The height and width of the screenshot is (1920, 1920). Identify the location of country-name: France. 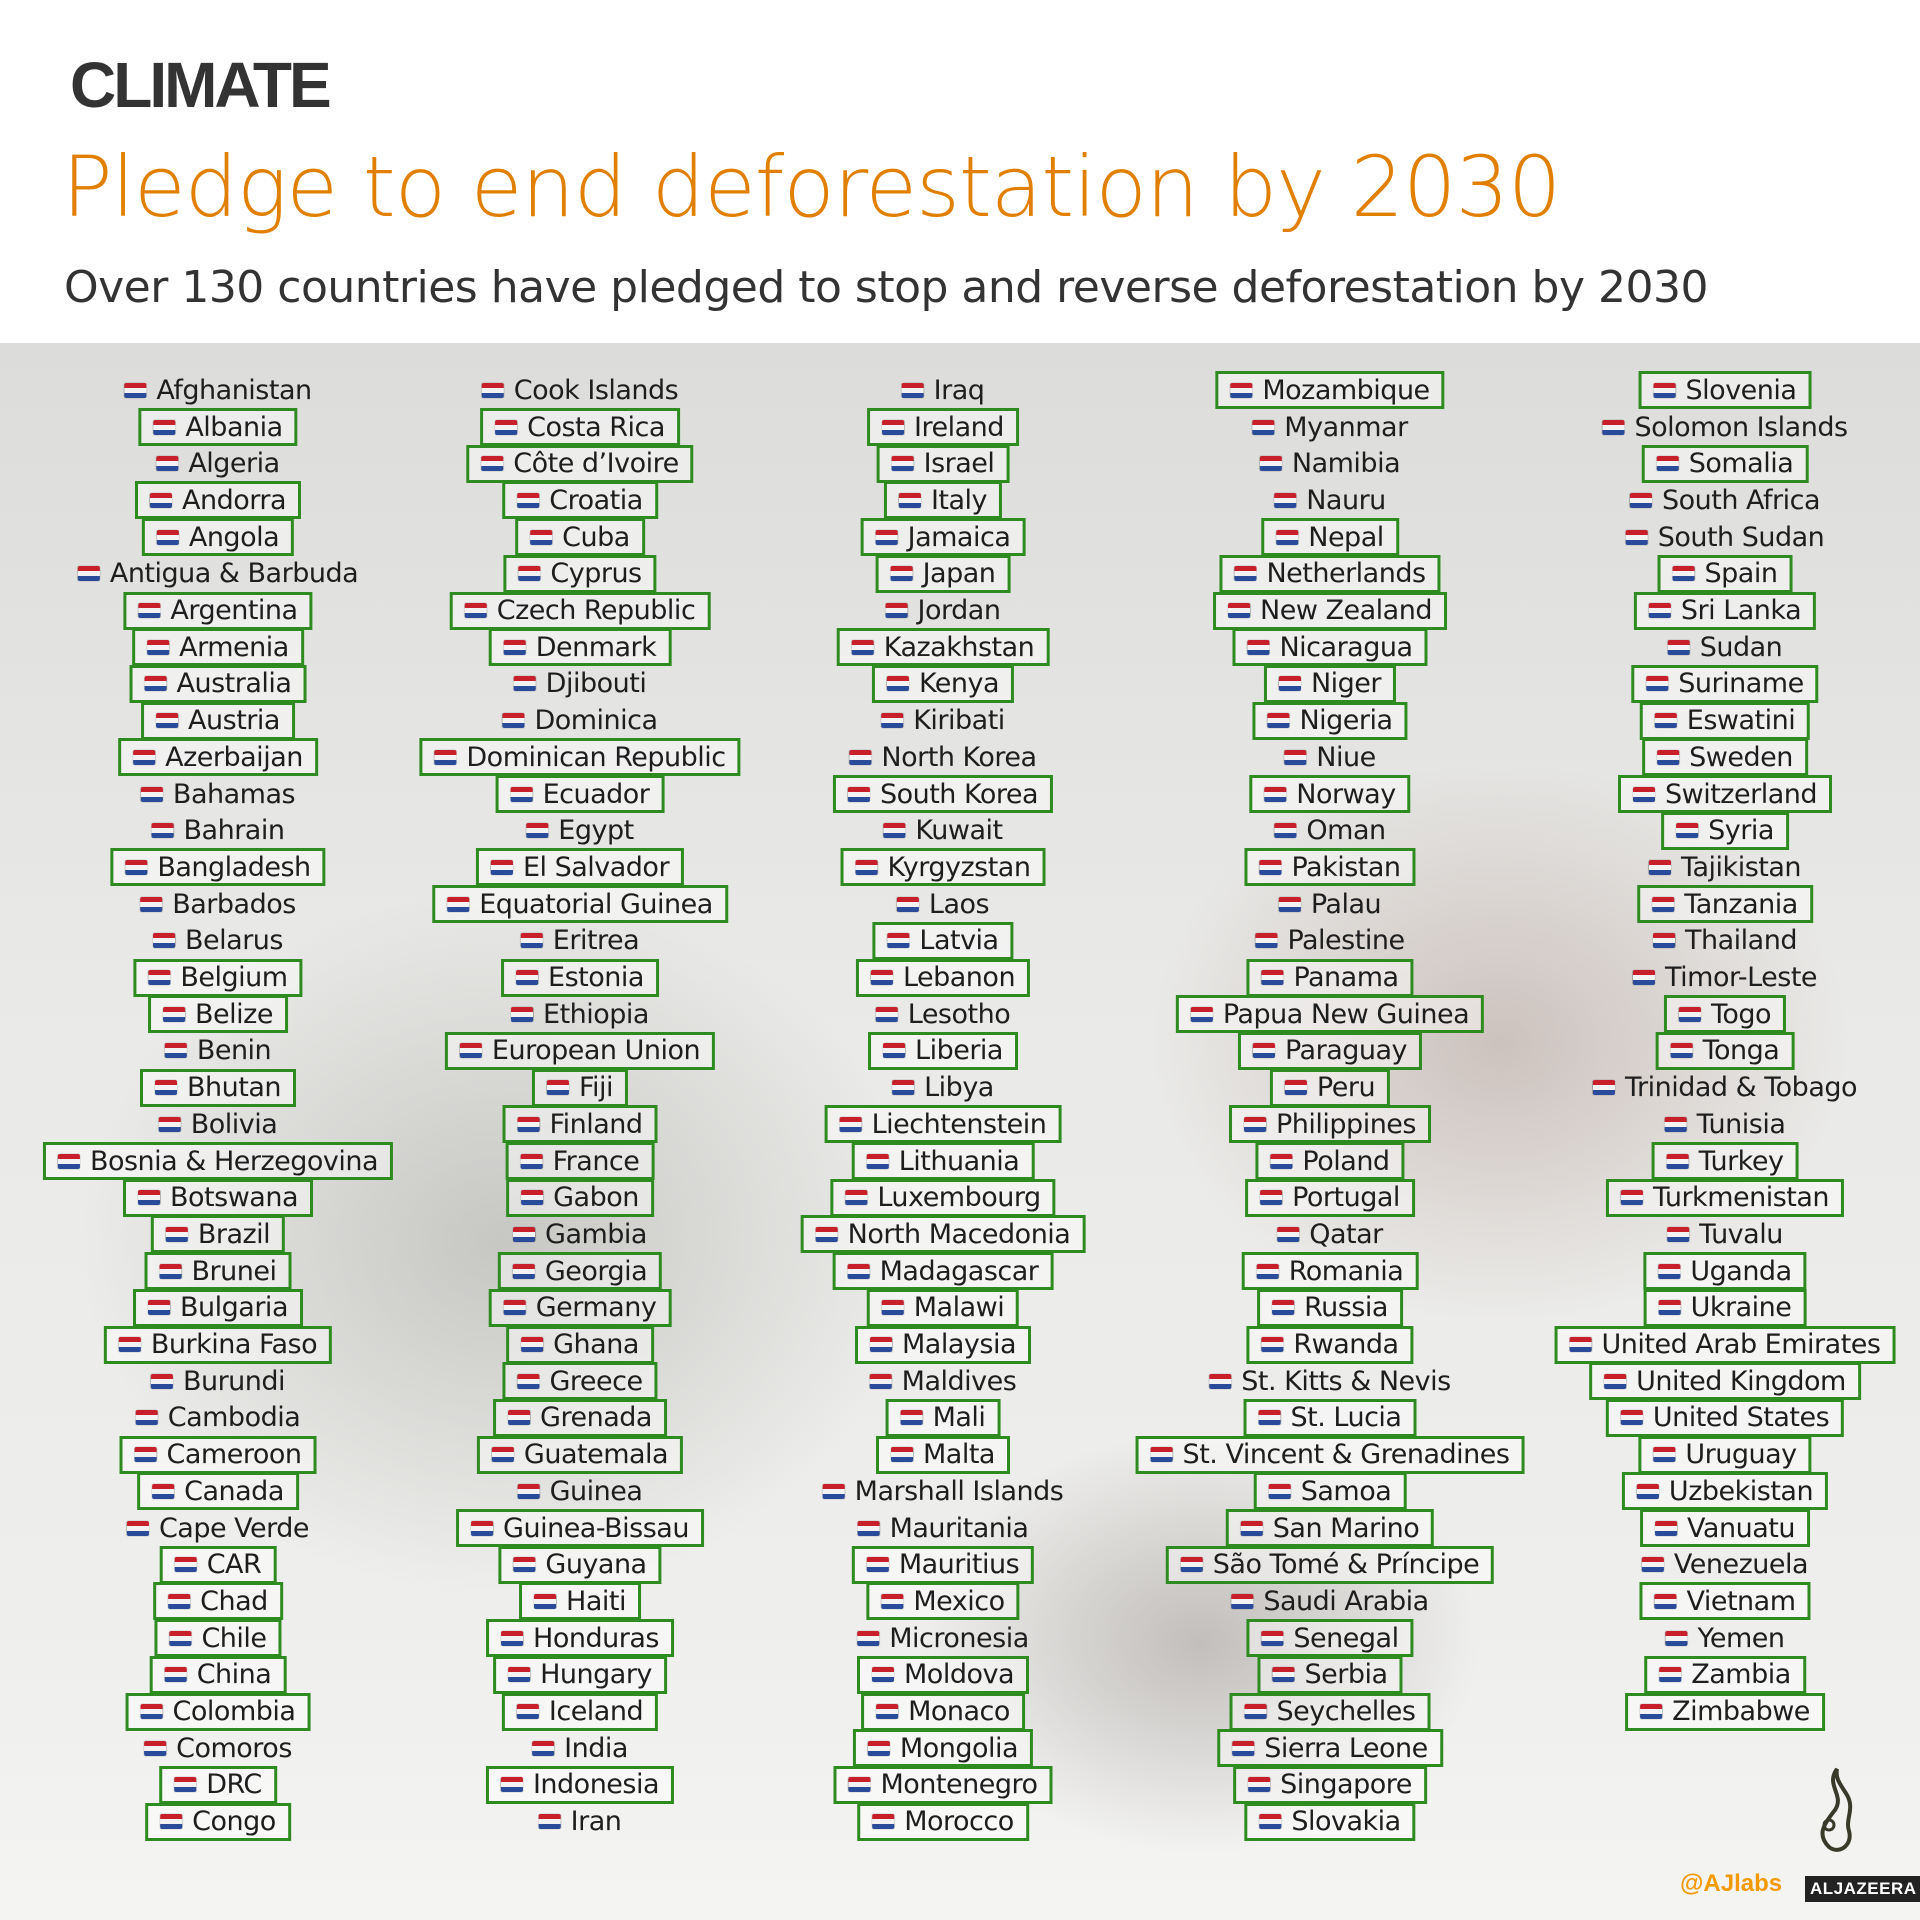
(596, 1161).